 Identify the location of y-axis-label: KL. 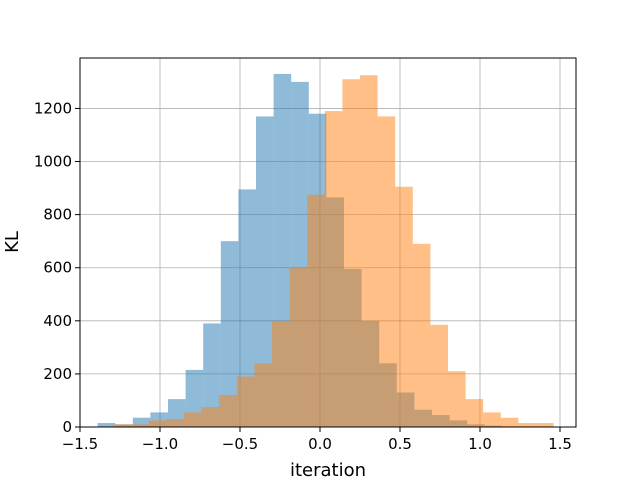
(12, 242).